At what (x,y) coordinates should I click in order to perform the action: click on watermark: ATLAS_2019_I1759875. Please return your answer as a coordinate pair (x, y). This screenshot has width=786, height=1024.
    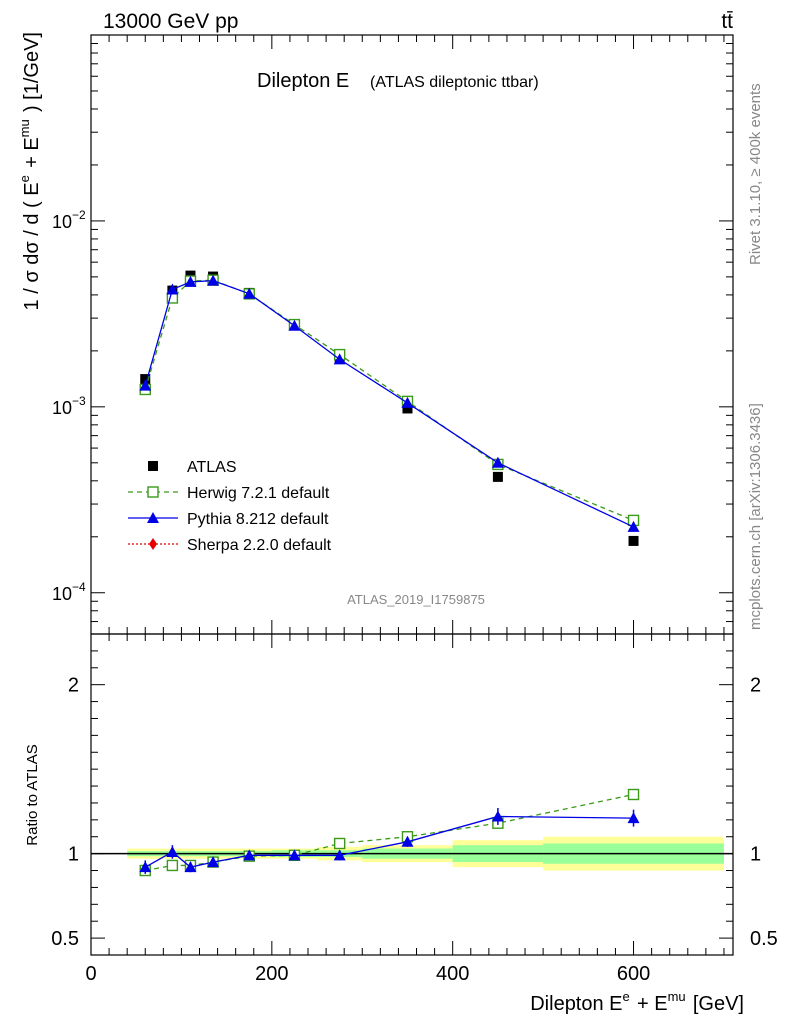
    Looking at the image, I should click on (416, 599).